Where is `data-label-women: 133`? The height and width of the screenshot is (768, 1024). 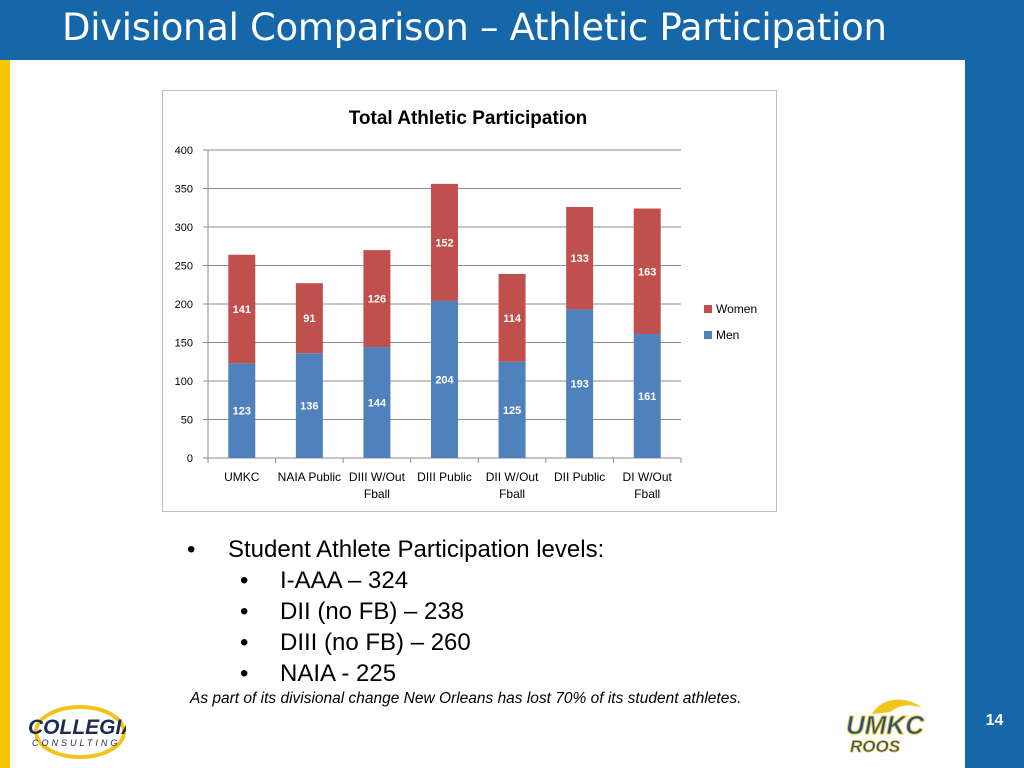 data-label-women: 133 is located at coordinates (579, 259).